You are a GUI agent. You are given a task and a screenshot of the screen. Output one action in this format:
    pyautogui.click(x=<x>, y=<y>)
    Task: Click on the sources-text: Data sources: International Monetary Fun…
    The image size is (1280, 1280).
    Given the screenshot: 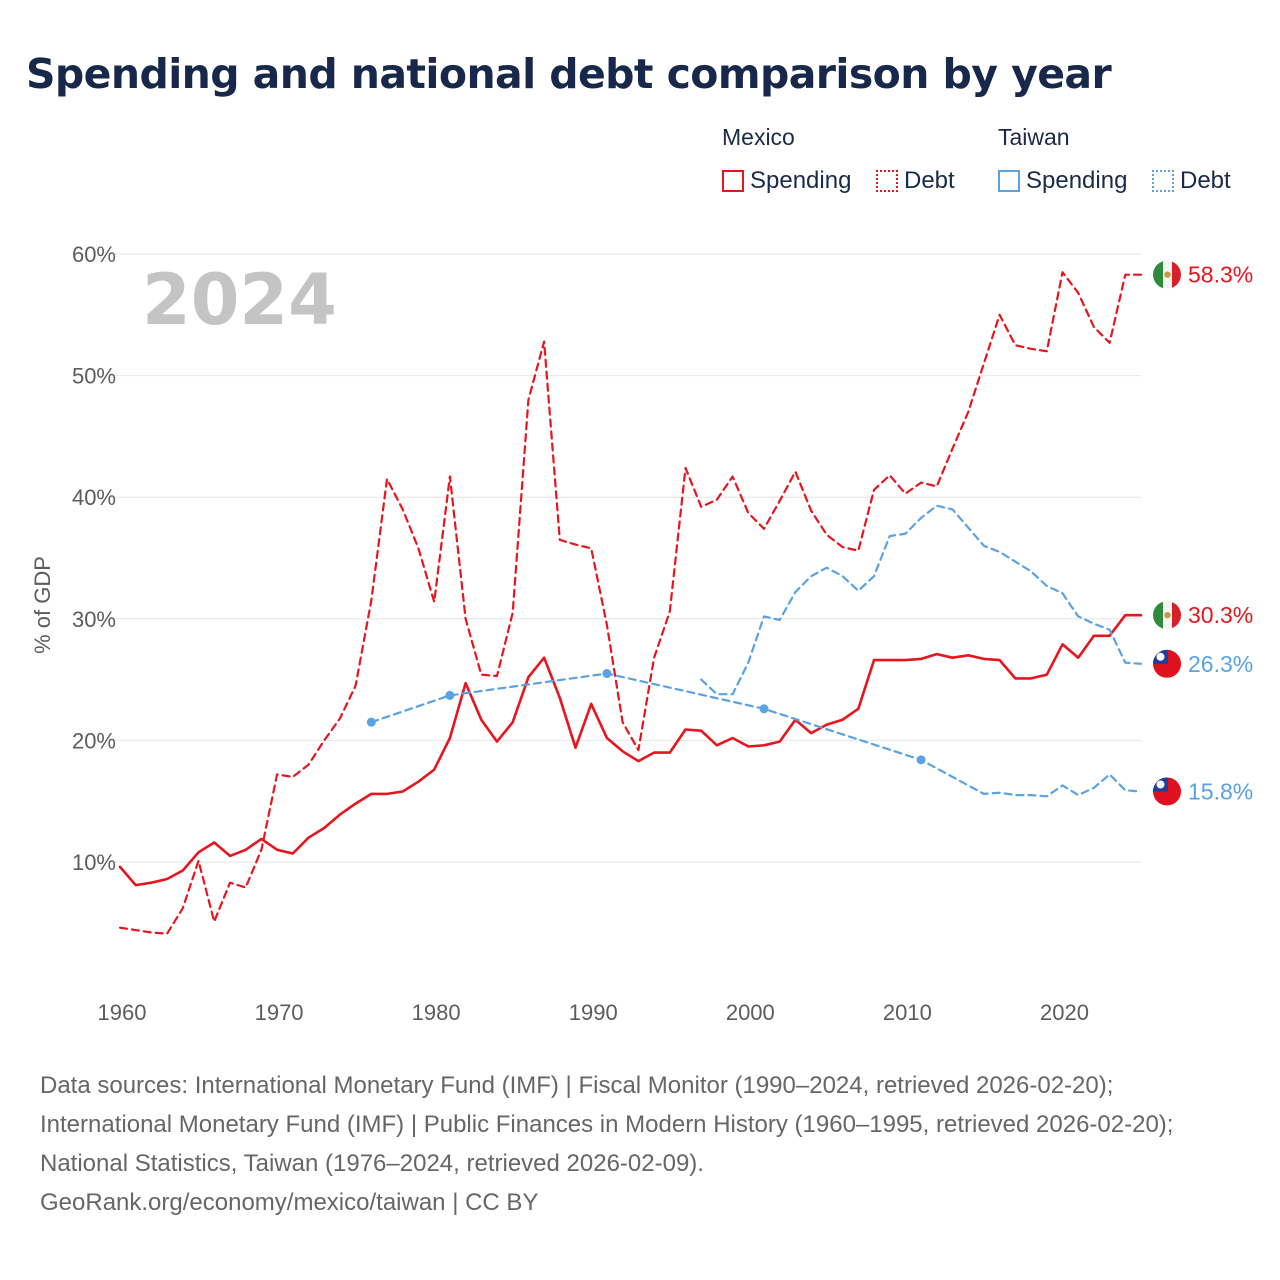 What is the action you would take?
    pyautogui.click(x=607, y=1124)
    